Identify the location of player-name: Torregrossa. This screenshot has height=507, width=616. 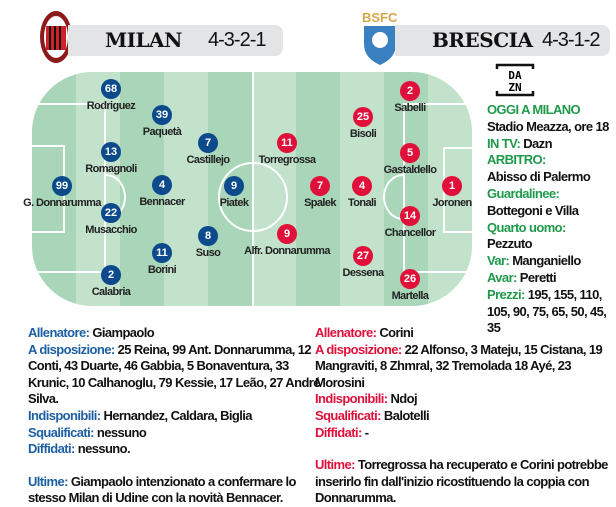
(287, 160).